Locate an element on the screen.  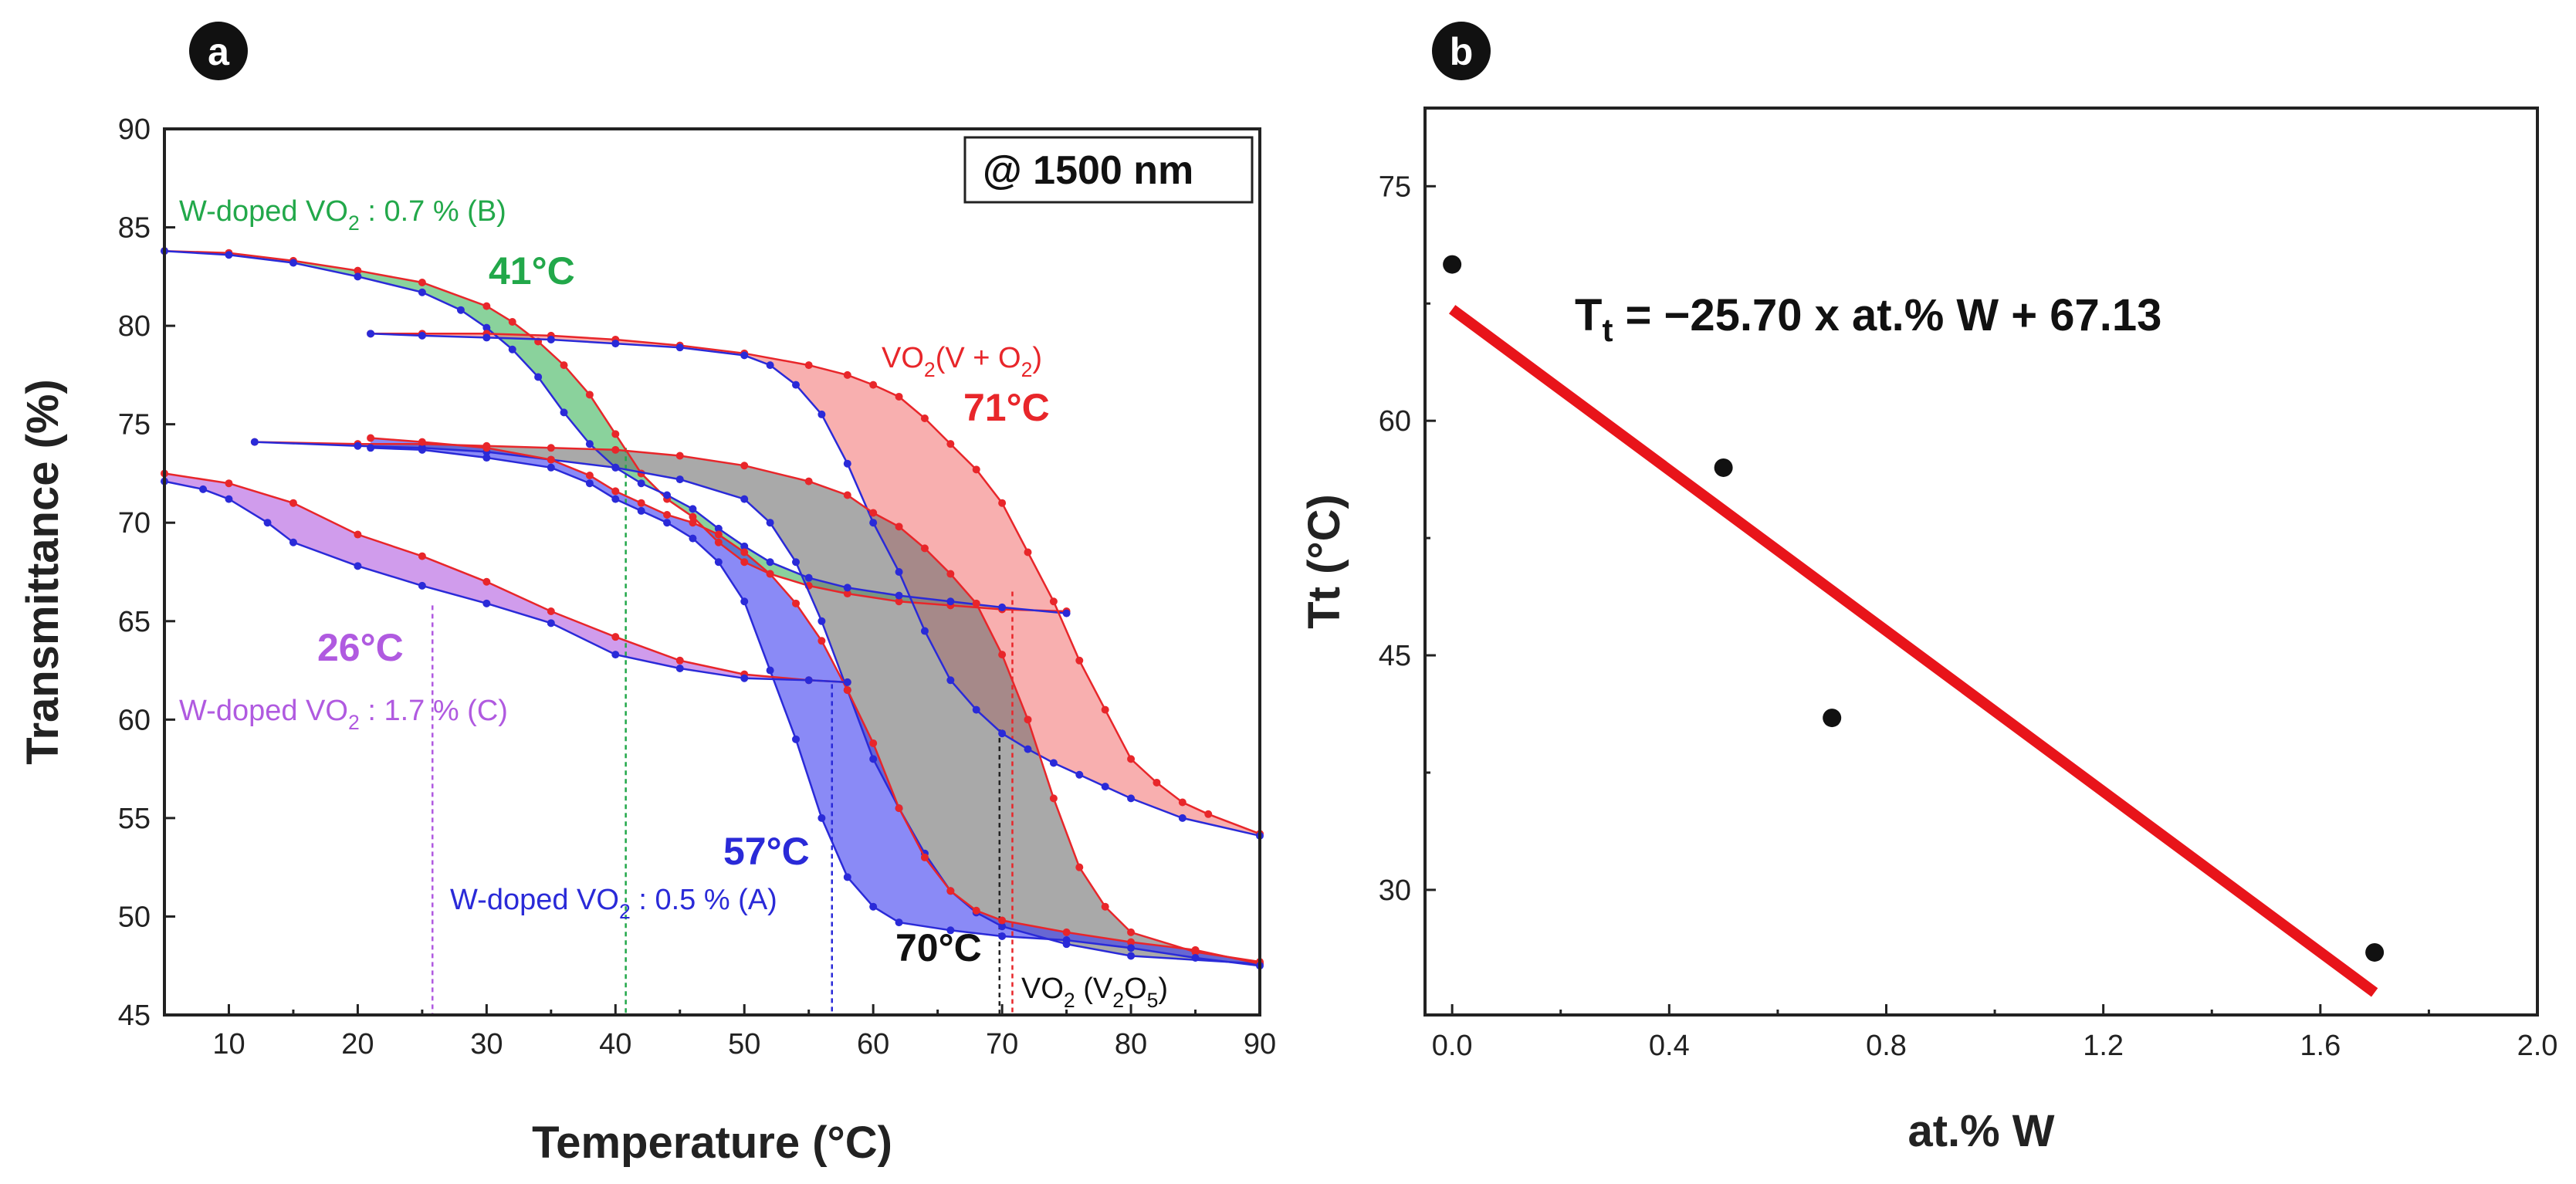
label-vo2-vo2: VO2(V + O2) is located at coordinates (962, 361).